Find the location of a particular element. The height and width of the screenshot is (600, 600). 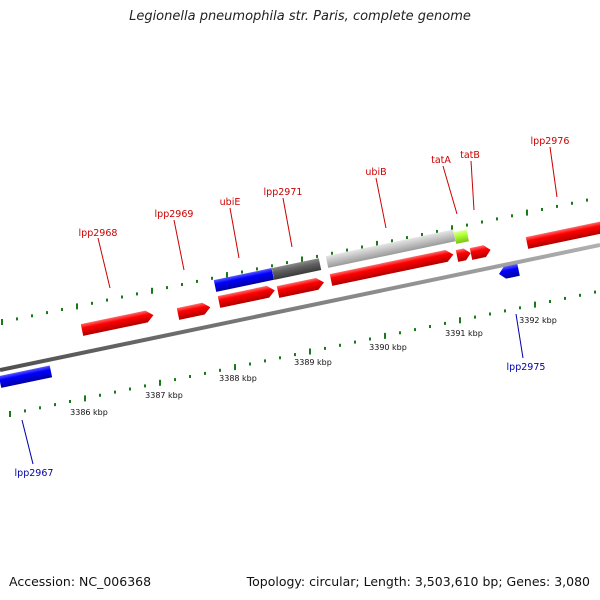

label-tatB: tatB is located at coordinates (470, 155).